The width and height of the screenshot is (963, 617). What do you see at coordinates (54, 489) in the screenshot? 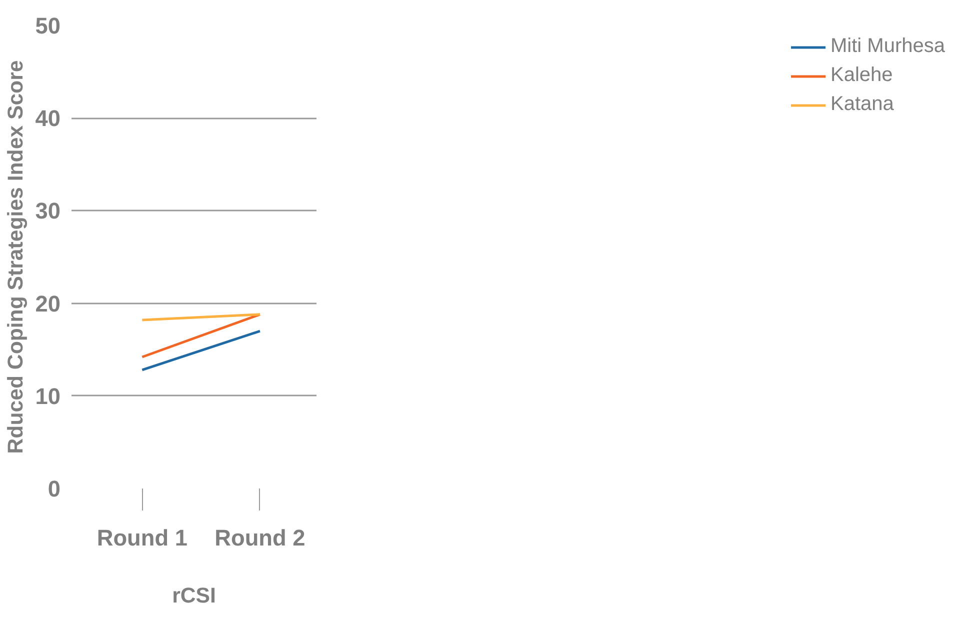
I see `y-tick-label: 0` at bounding box center [54, 489].